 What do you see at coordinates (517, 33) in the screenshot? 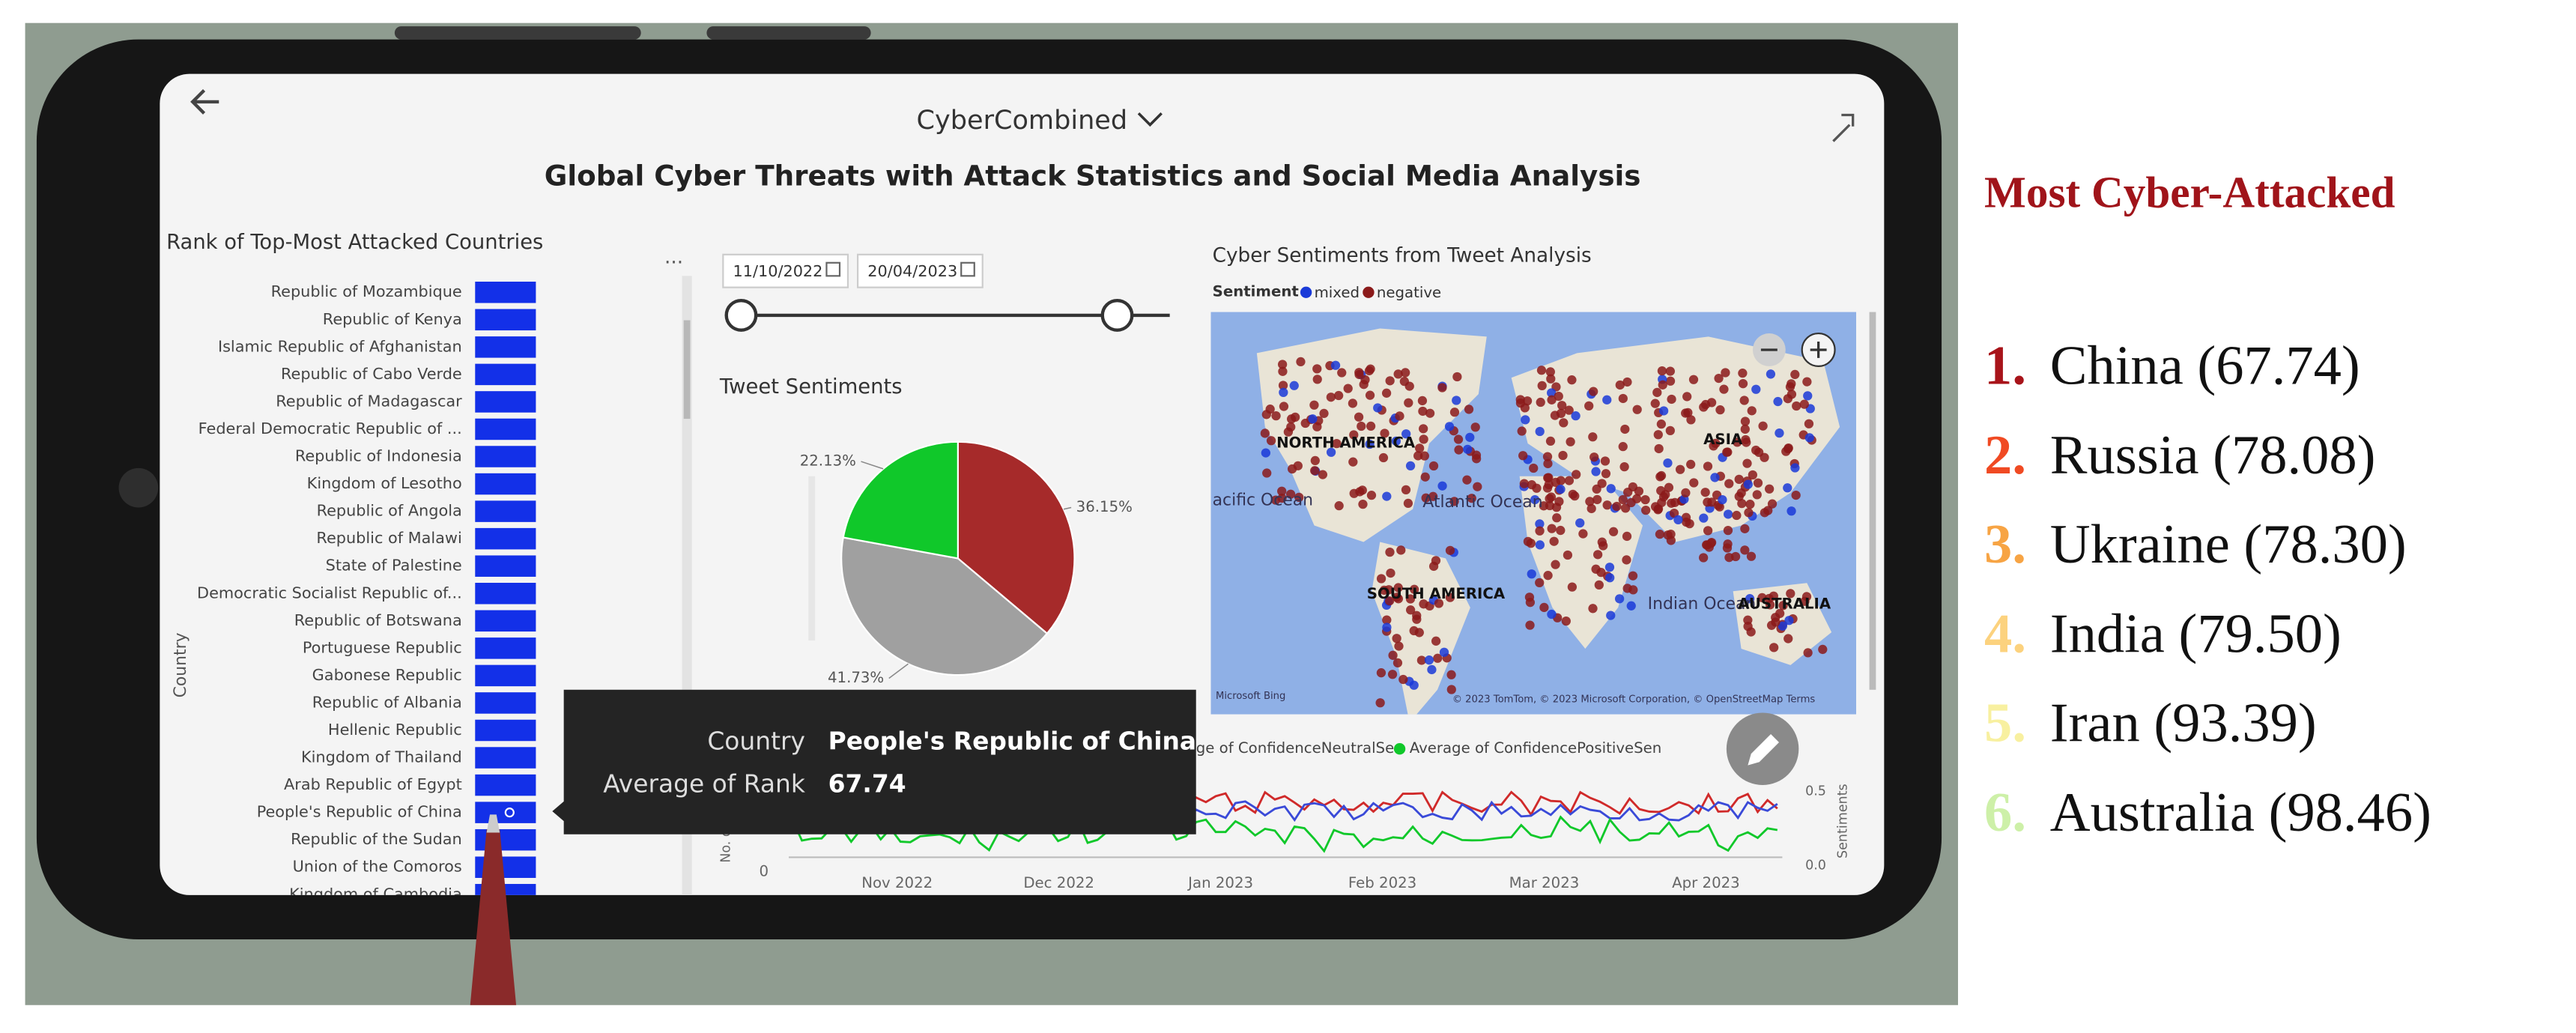
I see `phone-button` at bounding box center [517, 33].